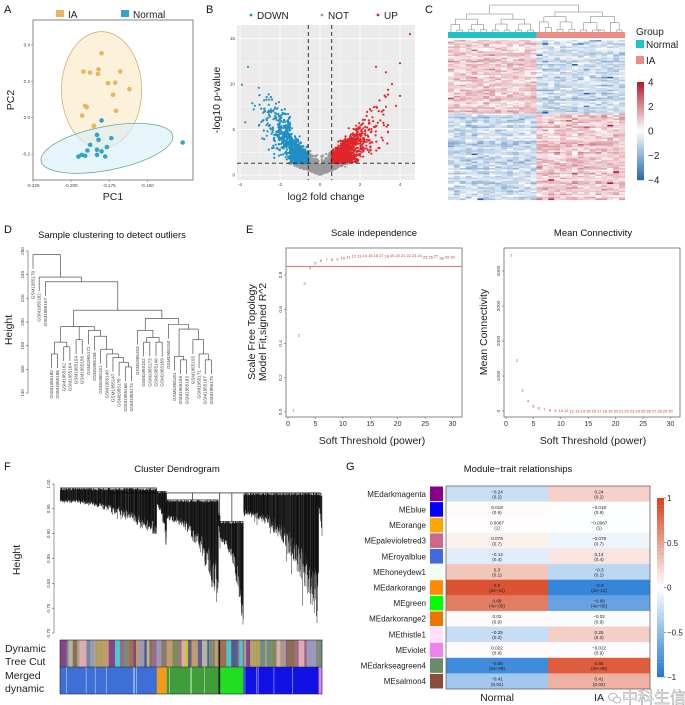 This screenshot has width=685, height=705. I want to click on legend-normal-label: Normal, so click(149, 15).